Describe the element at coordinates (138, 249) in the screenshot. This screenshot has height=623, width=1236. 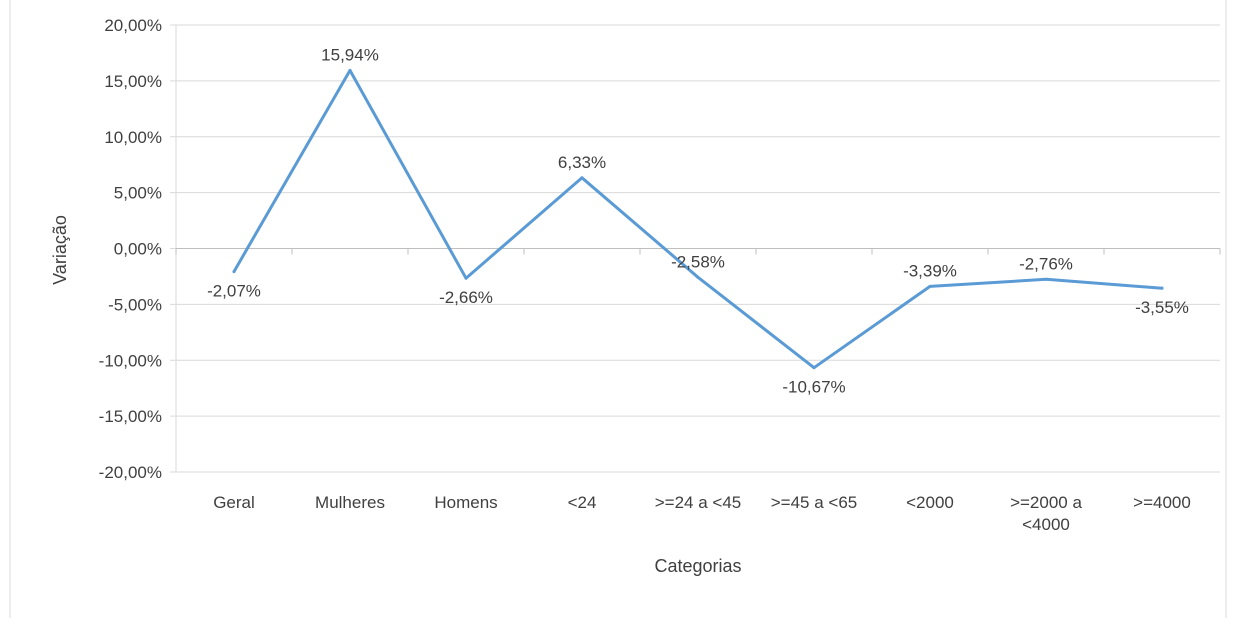
I see `y-tick-label: 0,00%` at that location.